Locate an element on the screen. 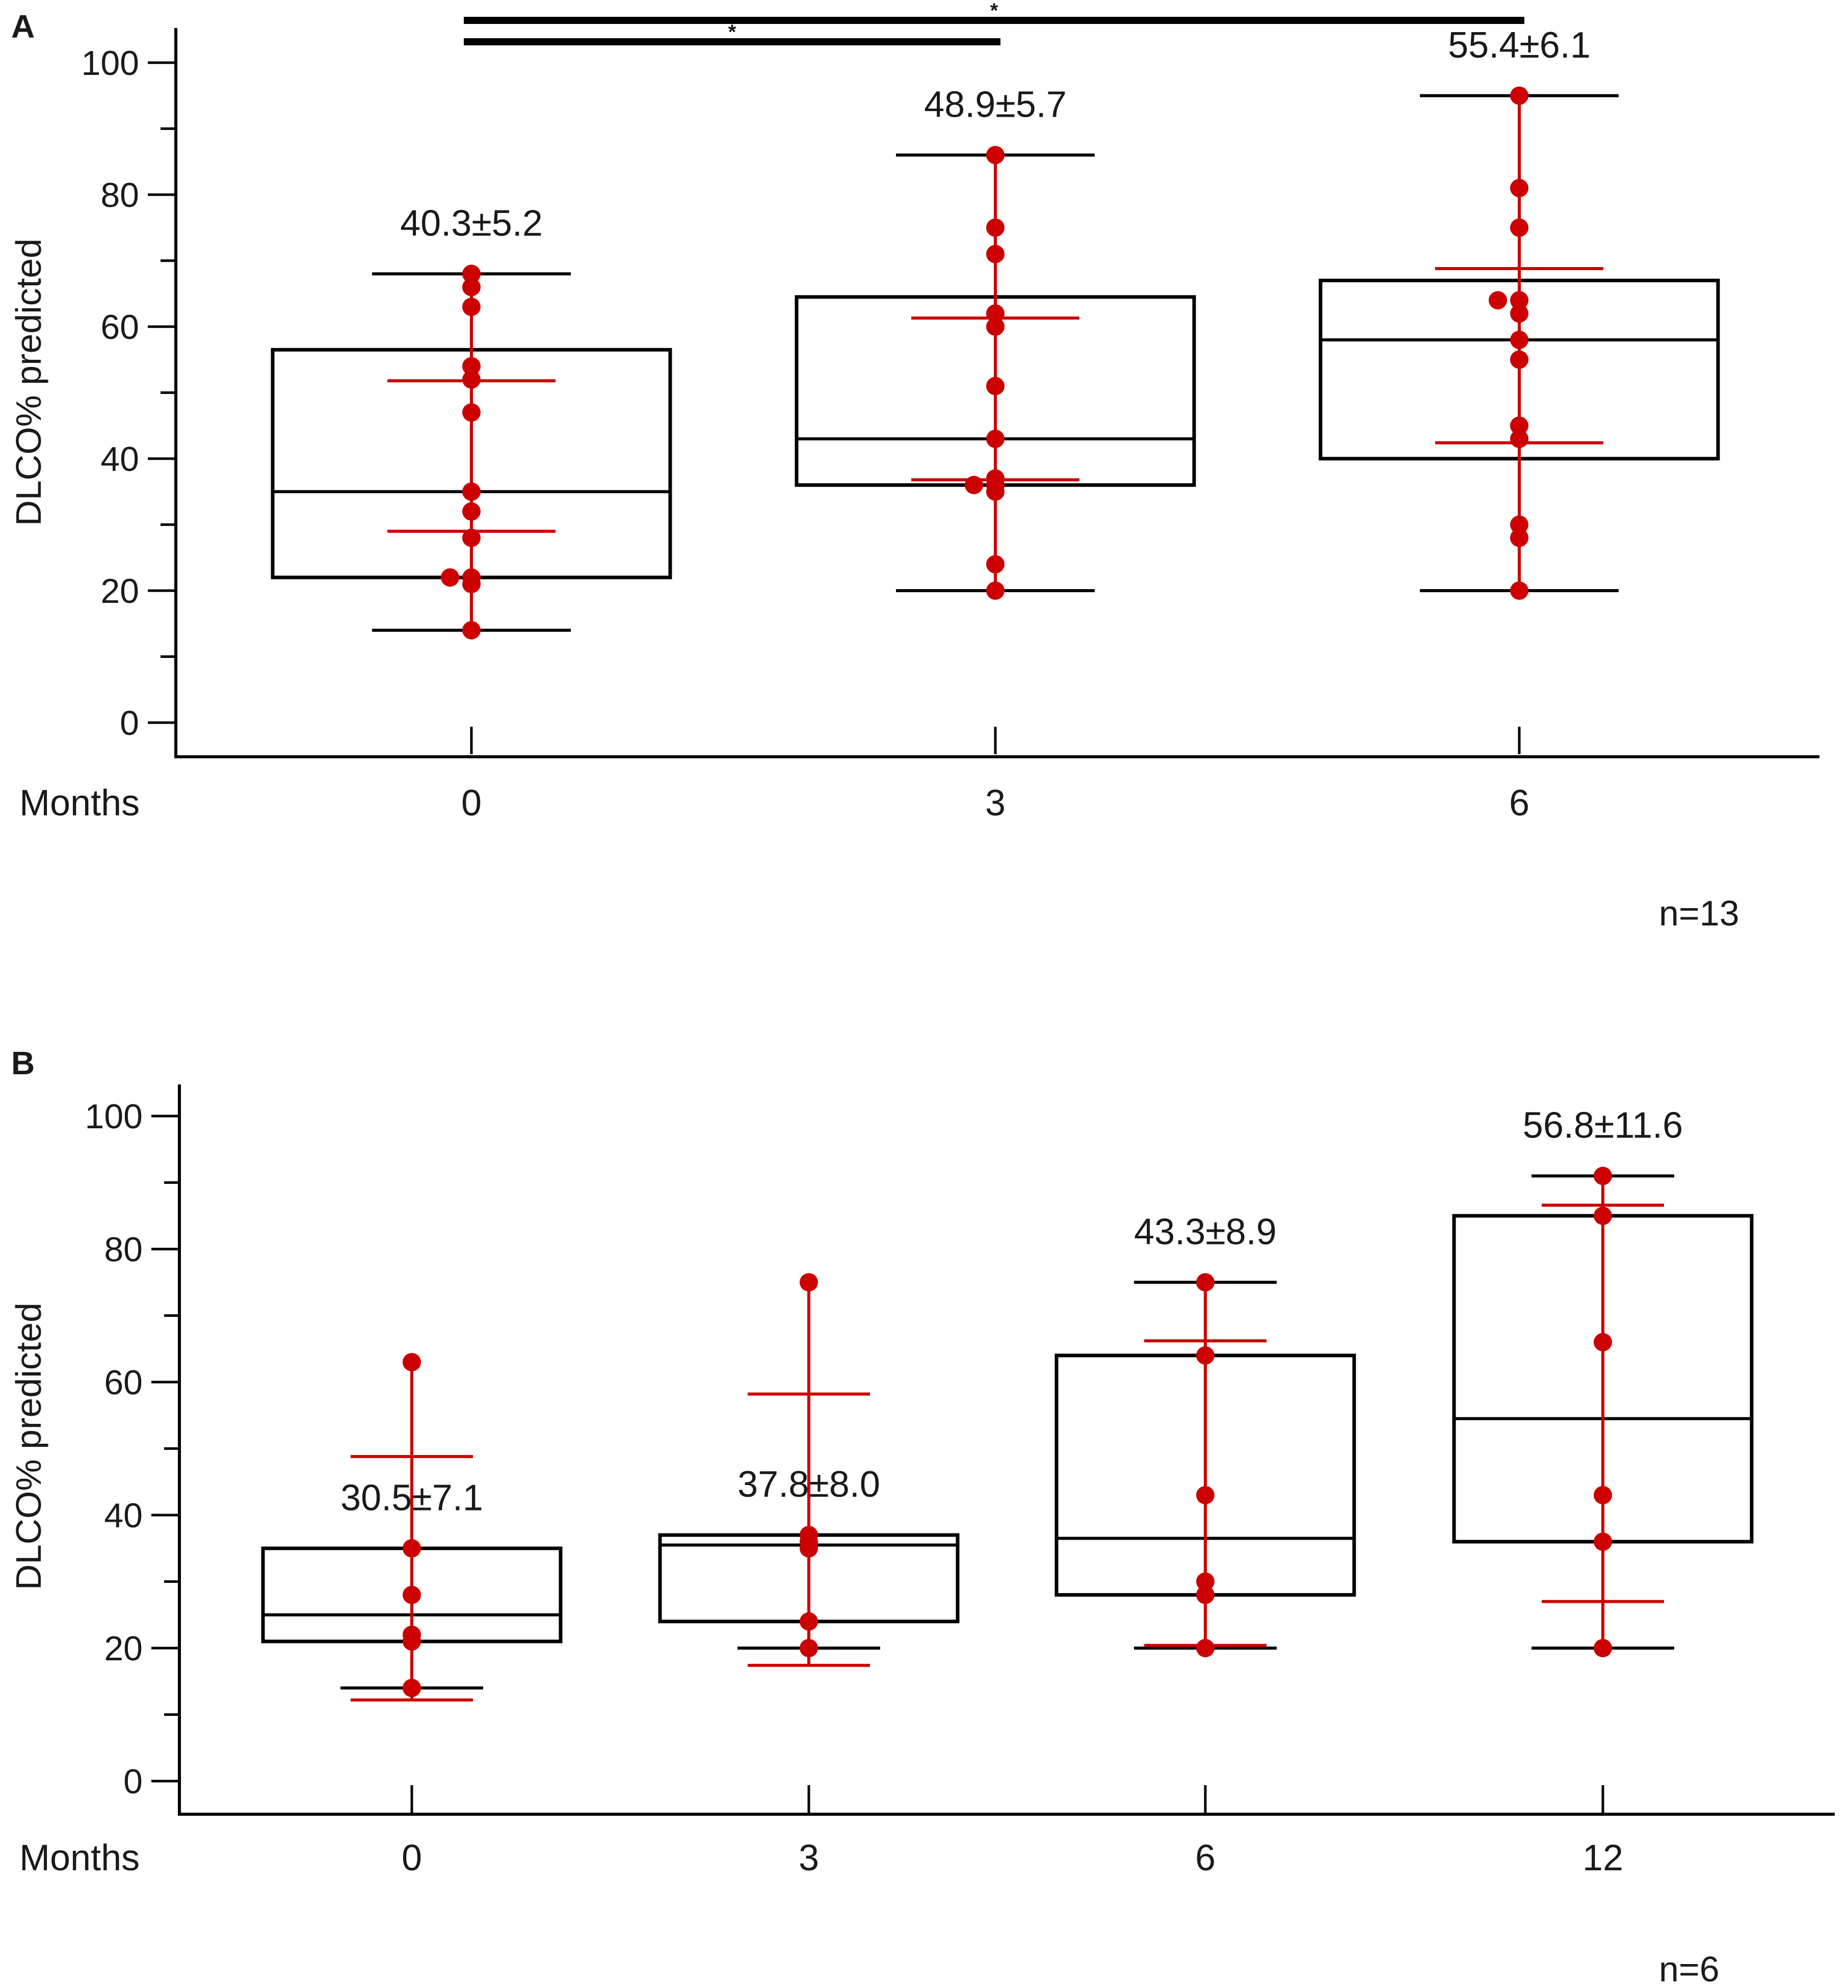 The width and height of the screenshot is (1848, 1988). y-axis-label-b: DLCO% predicted is located at coordinates (28, 1446).